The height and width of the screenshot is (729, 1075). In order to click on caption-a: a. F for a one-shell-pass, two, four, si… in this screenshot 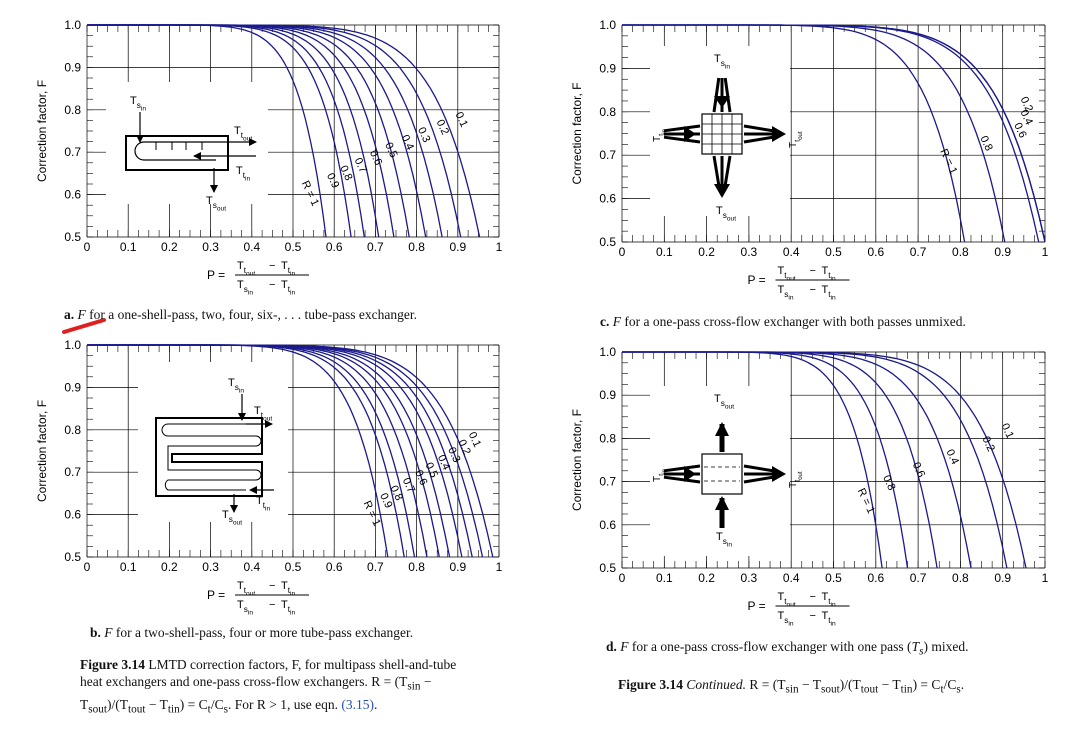, I will do `click(274, 314)`.